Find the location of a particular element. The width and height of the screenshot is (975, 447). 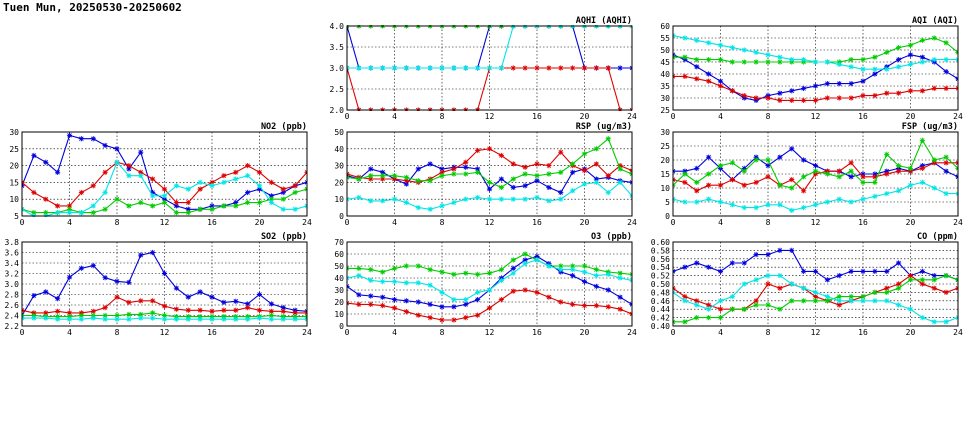

y-tick-label: 20 is located at coordinates (14, 166).